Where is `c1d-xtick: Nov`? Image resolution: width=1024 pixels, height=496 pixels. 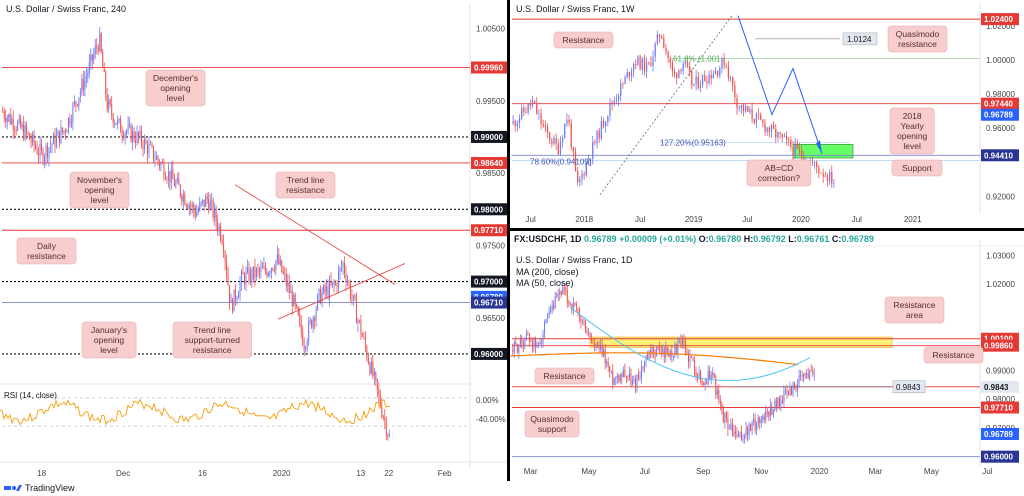 c1d-xtick: Nov is located at coordinates (761, 471).